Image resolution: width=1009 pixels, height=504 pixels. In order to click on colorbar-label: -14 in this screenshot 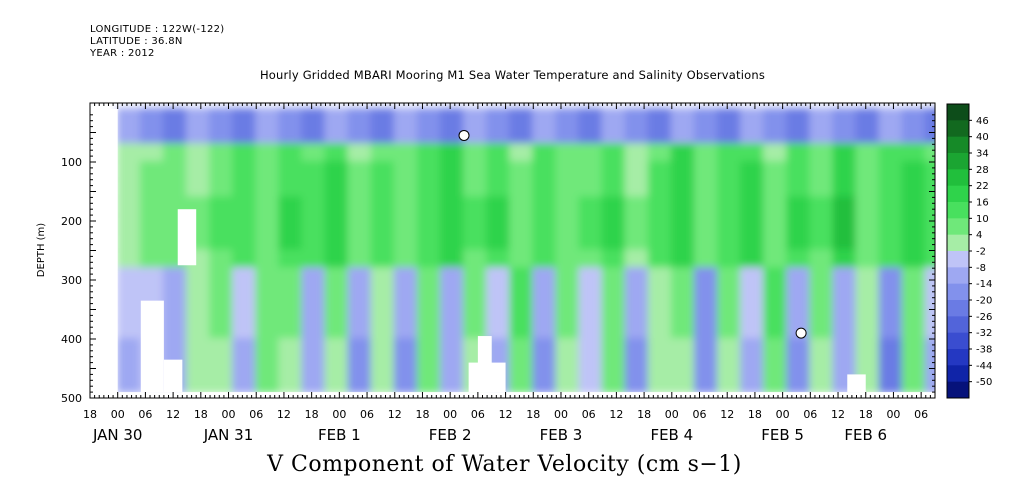, I will do `click(984, 284)`.